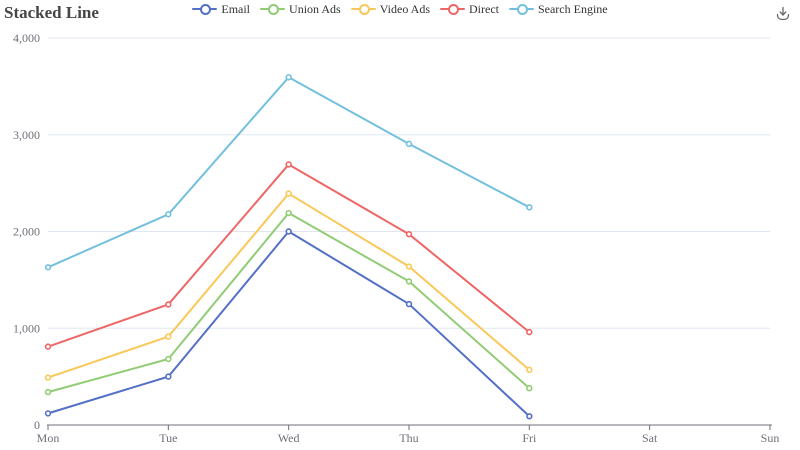 The image size is (800, 450). What do you see at coordinates (51, 12) in the screenshot?
I see `page-title: Stacked Line` at bounding box center [51, 12].